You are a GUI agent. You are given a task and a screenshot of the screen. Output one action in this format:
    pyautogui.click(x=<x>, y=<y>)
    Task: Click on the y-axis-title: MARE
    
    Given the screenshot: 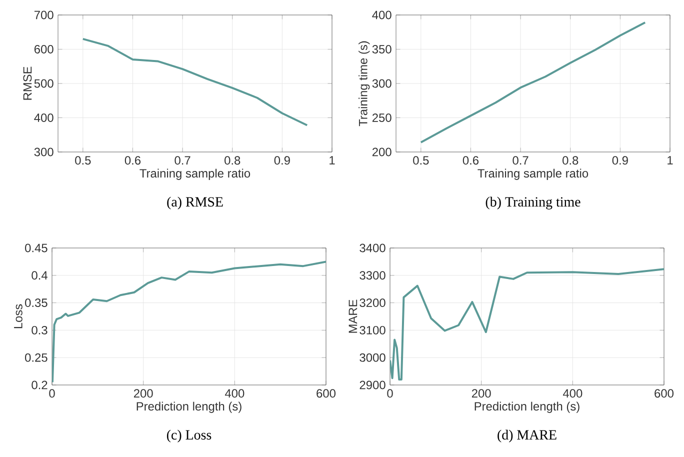 What is the action you would take?
    pyautogui.click(x=353, y=316)
    